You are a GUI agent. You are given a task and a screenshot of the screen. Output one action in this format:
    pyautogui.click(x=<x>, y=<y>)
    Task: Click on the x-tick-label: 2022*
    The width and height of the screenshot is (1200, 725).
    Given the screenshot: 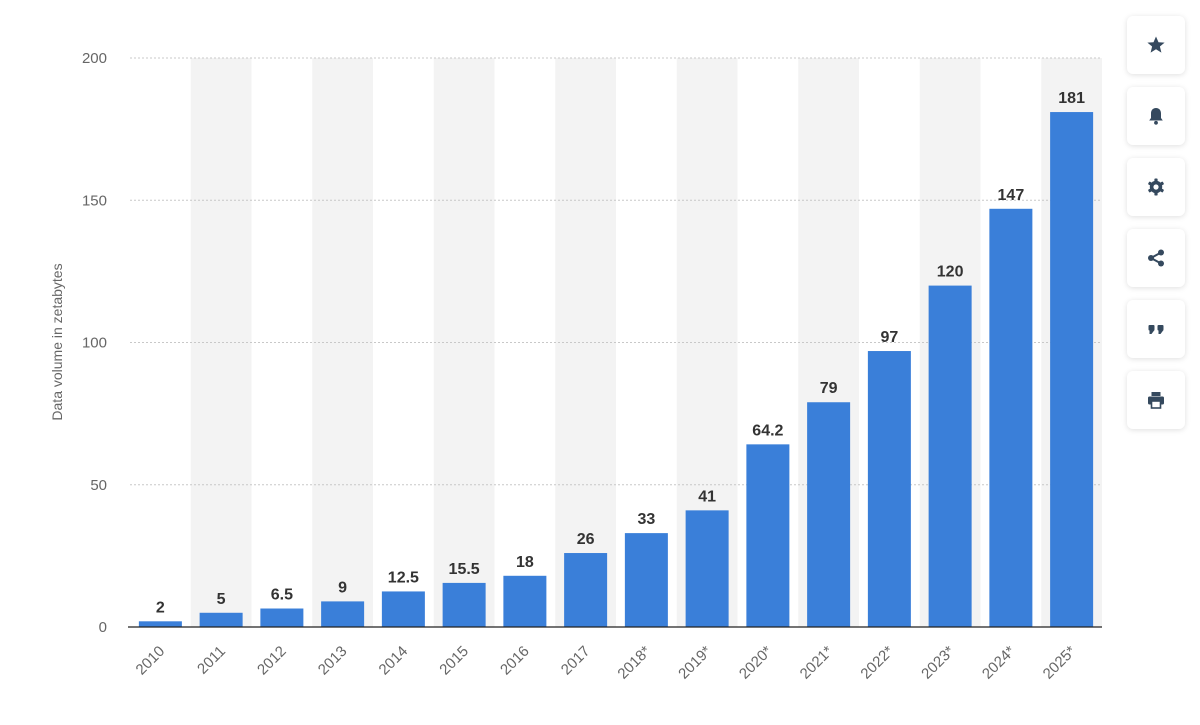 What is the action you would take?
    pyautogui.click(x=877, y=663)
    